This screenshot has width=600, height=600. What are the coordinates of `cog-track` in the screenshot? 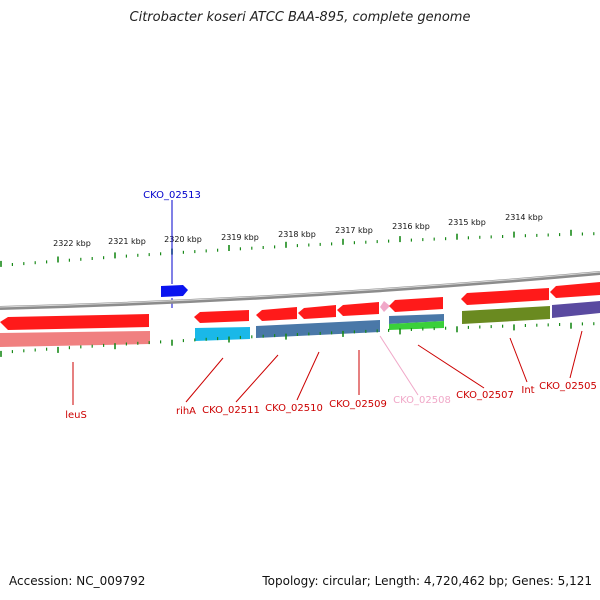 It's located at (300, 324).